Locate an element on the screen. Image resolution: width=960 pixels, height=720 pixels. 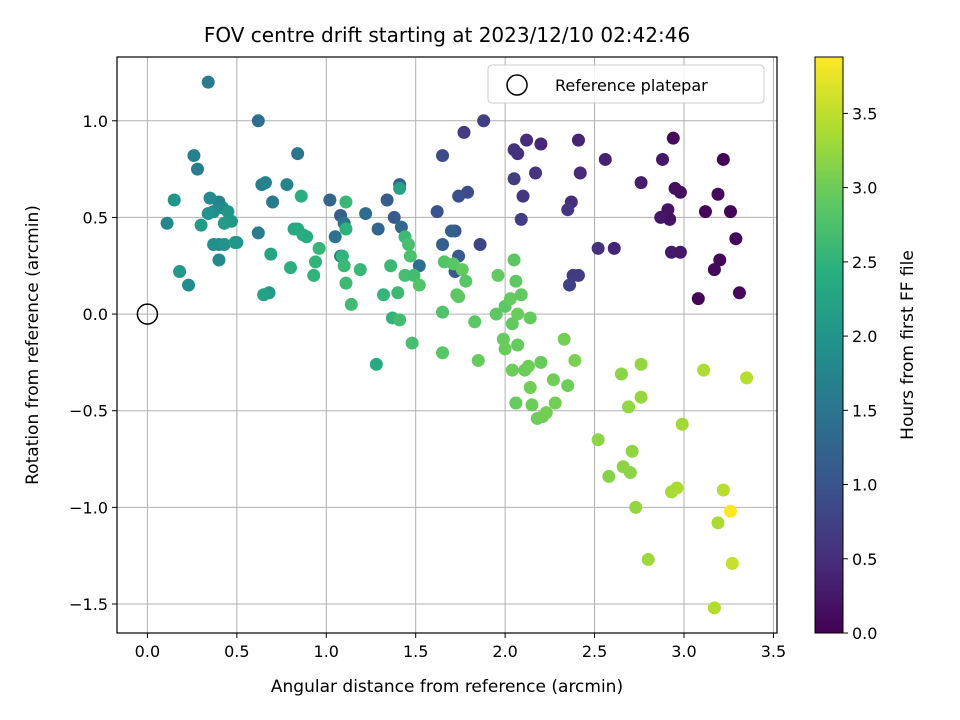
colorbar-tick-label: 2.0 is located at coordinates (864, 336).